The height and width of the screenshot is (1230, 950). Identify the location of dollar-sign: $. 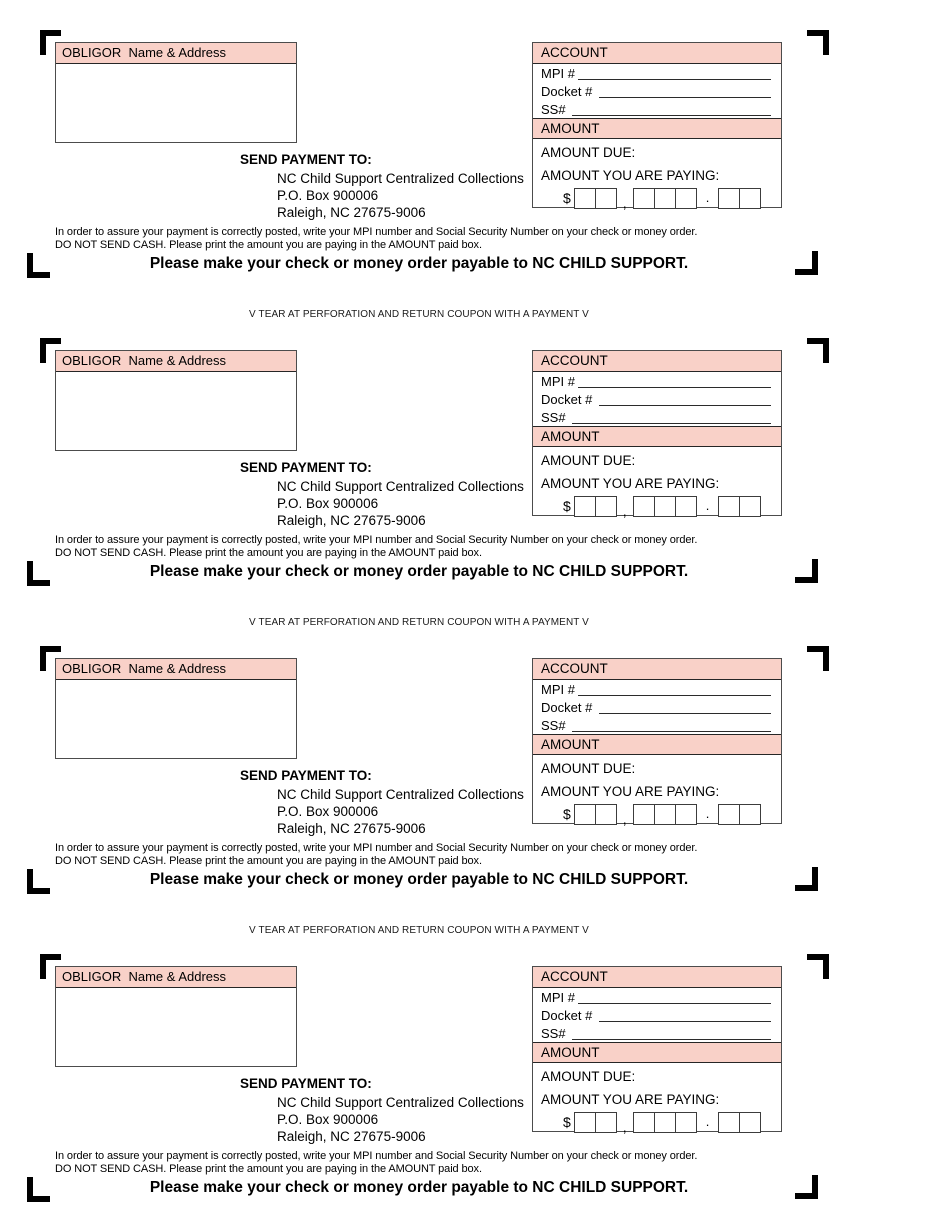
(567, 814).